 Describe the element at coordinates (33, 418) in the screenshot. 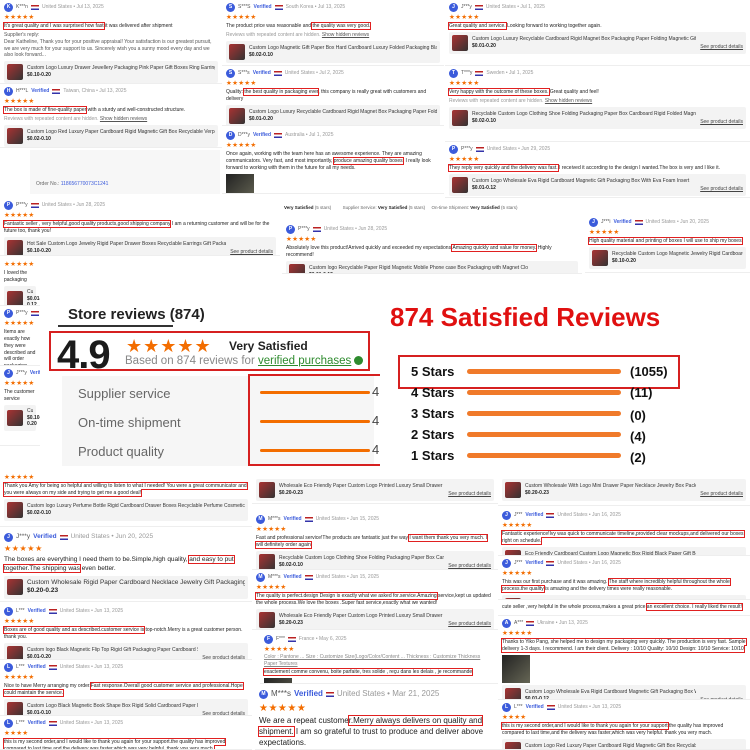

I see `product-info: Custom$0.10-0.20` at that location.